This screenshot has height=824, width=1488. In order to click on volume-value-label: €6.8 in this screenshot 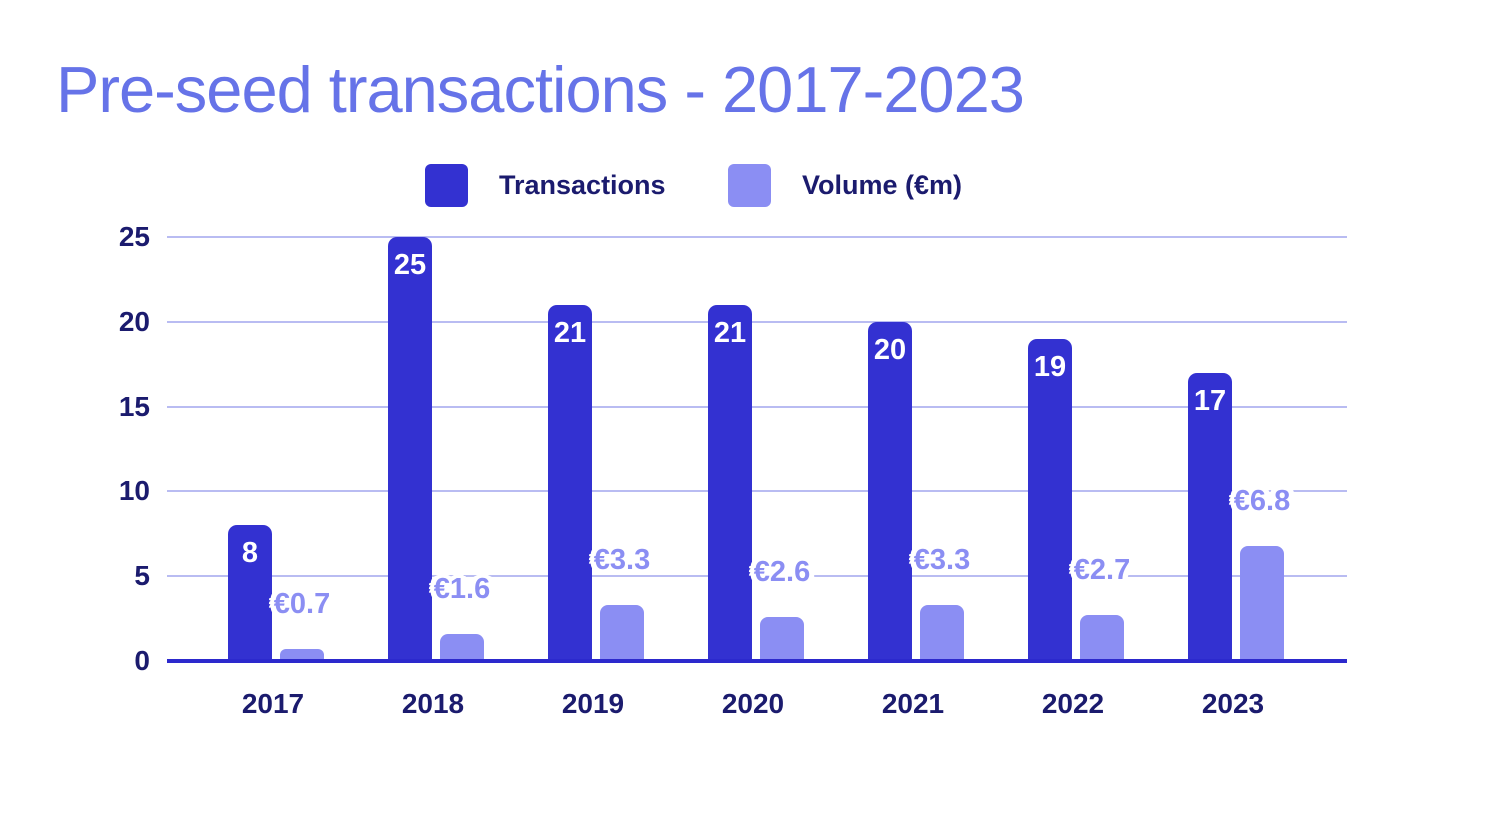, I will do `click(1262, 501)`.